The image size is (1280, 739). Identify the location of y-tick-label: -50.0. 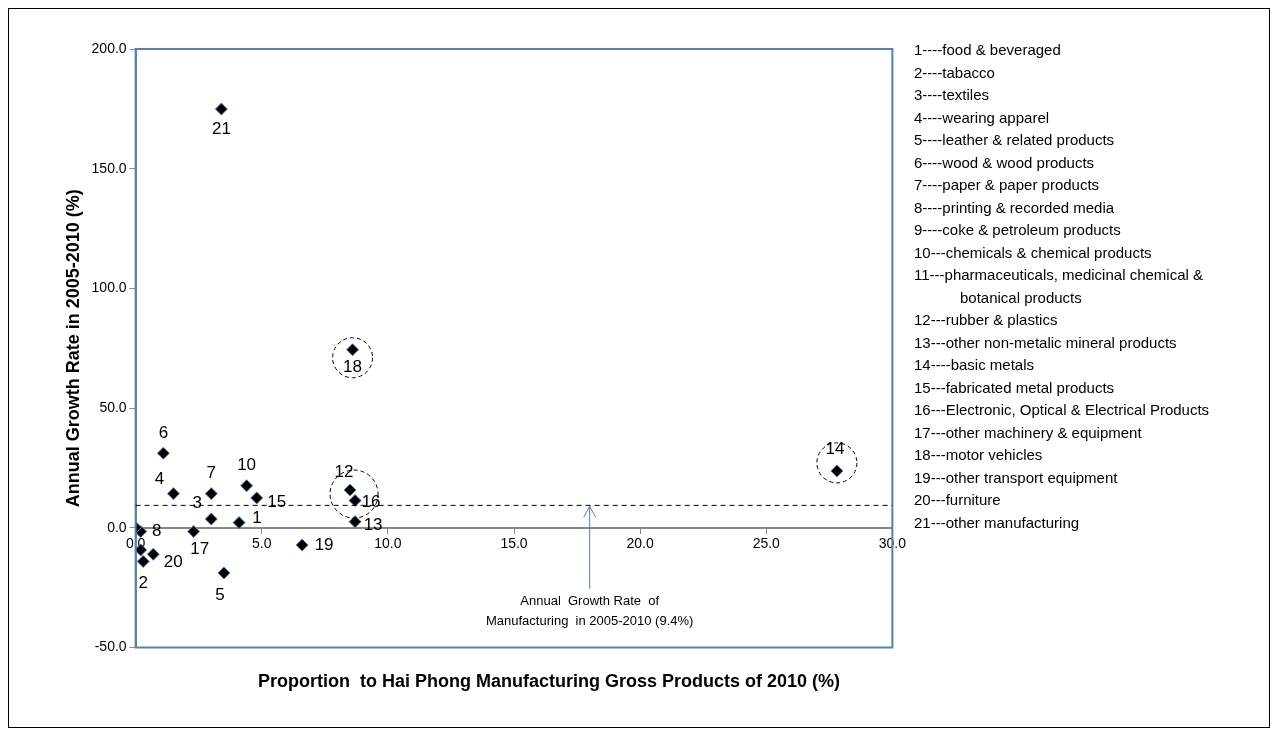
(110, 646).